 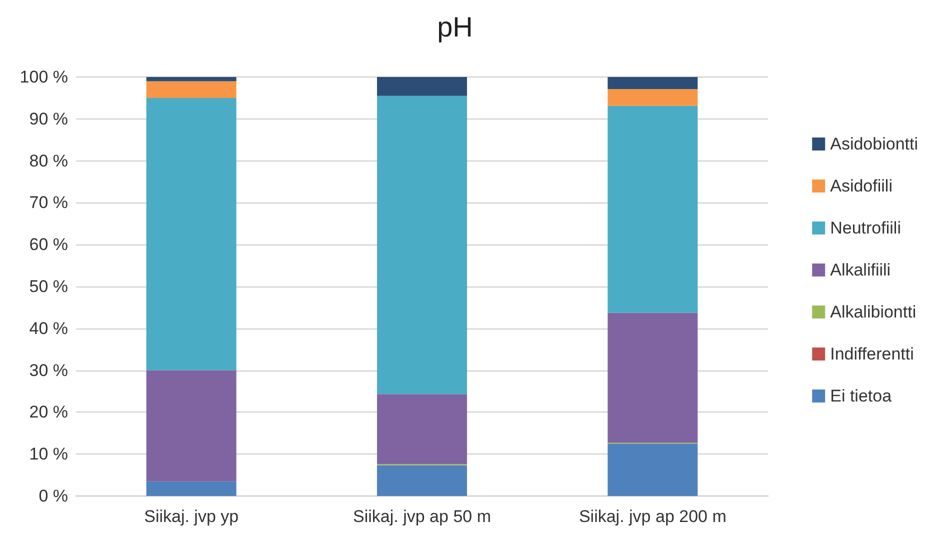 What do you see at coordinates (48, 244) in the screenshot?
I see `y-tick-label: 60 %` at bounding box center [48, 244].